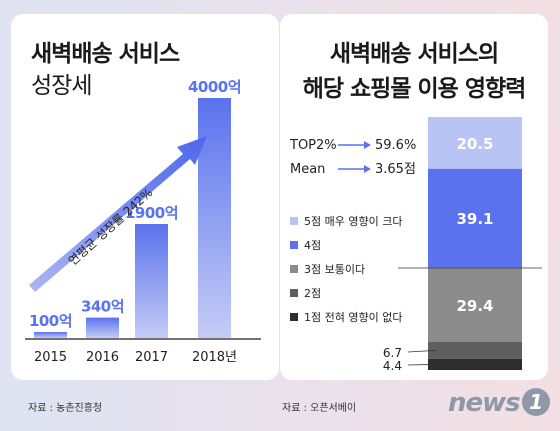  I want to click on logo-mark: 1, so click(535, 402).